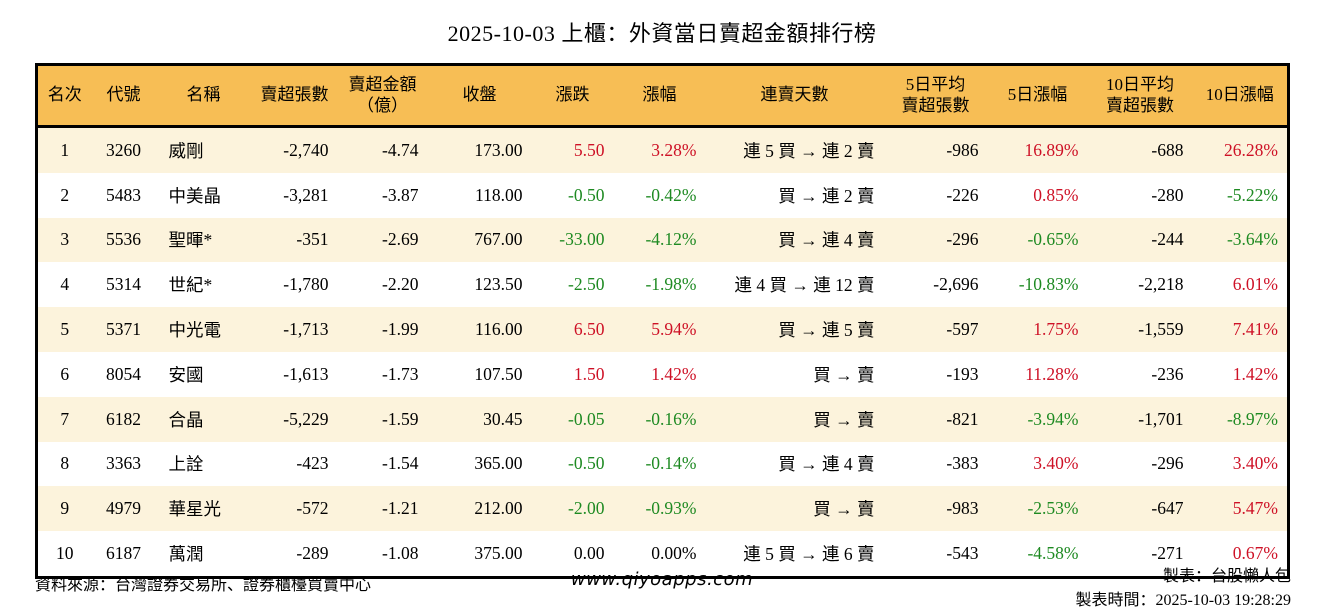 Image resolution: width=1324 pixels, height=613 pixels. Describe the element at coordinates (826, 464) in the screenshot. I see `streak-cell: 買 → 連 4 賣` at that location.